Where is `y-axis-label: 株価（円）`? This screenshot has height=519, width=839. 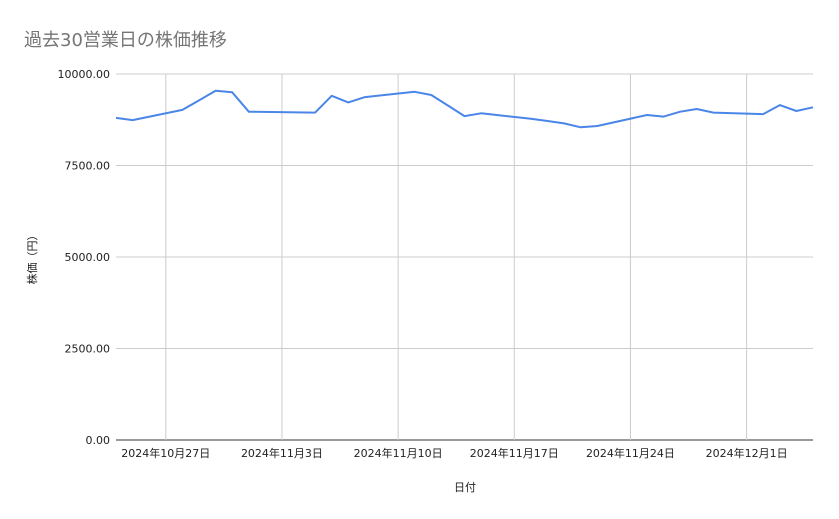 y-axis-label: 株価（円） is located at coordinates (32, 257).